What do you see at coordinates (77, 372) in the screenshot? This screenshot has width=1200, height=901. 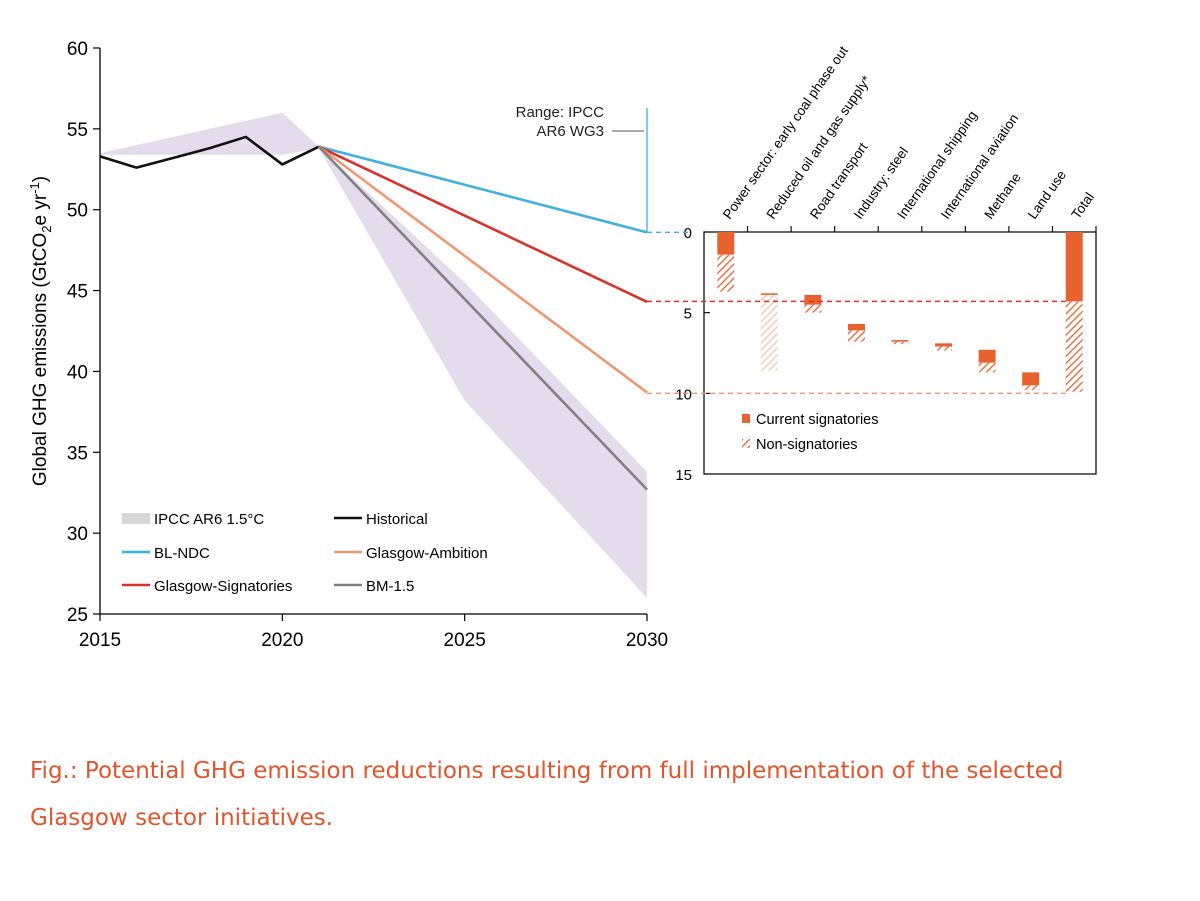 I see `y-tick-label: 40` at bounding box center [77, 372].